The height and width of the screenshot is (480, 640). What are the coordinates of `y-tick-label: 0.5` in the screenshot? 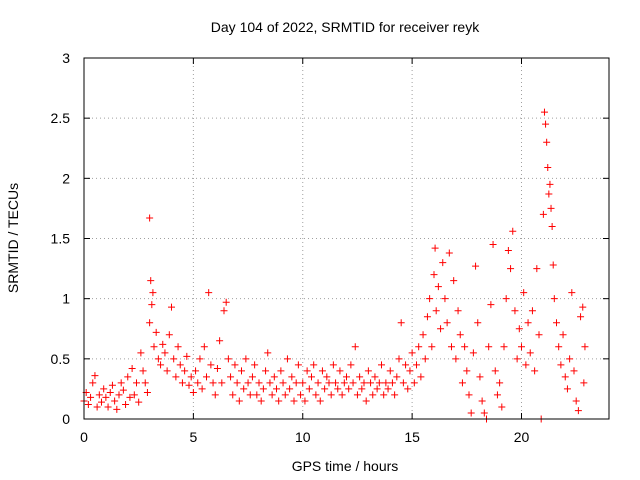 It's located at (61, 359).